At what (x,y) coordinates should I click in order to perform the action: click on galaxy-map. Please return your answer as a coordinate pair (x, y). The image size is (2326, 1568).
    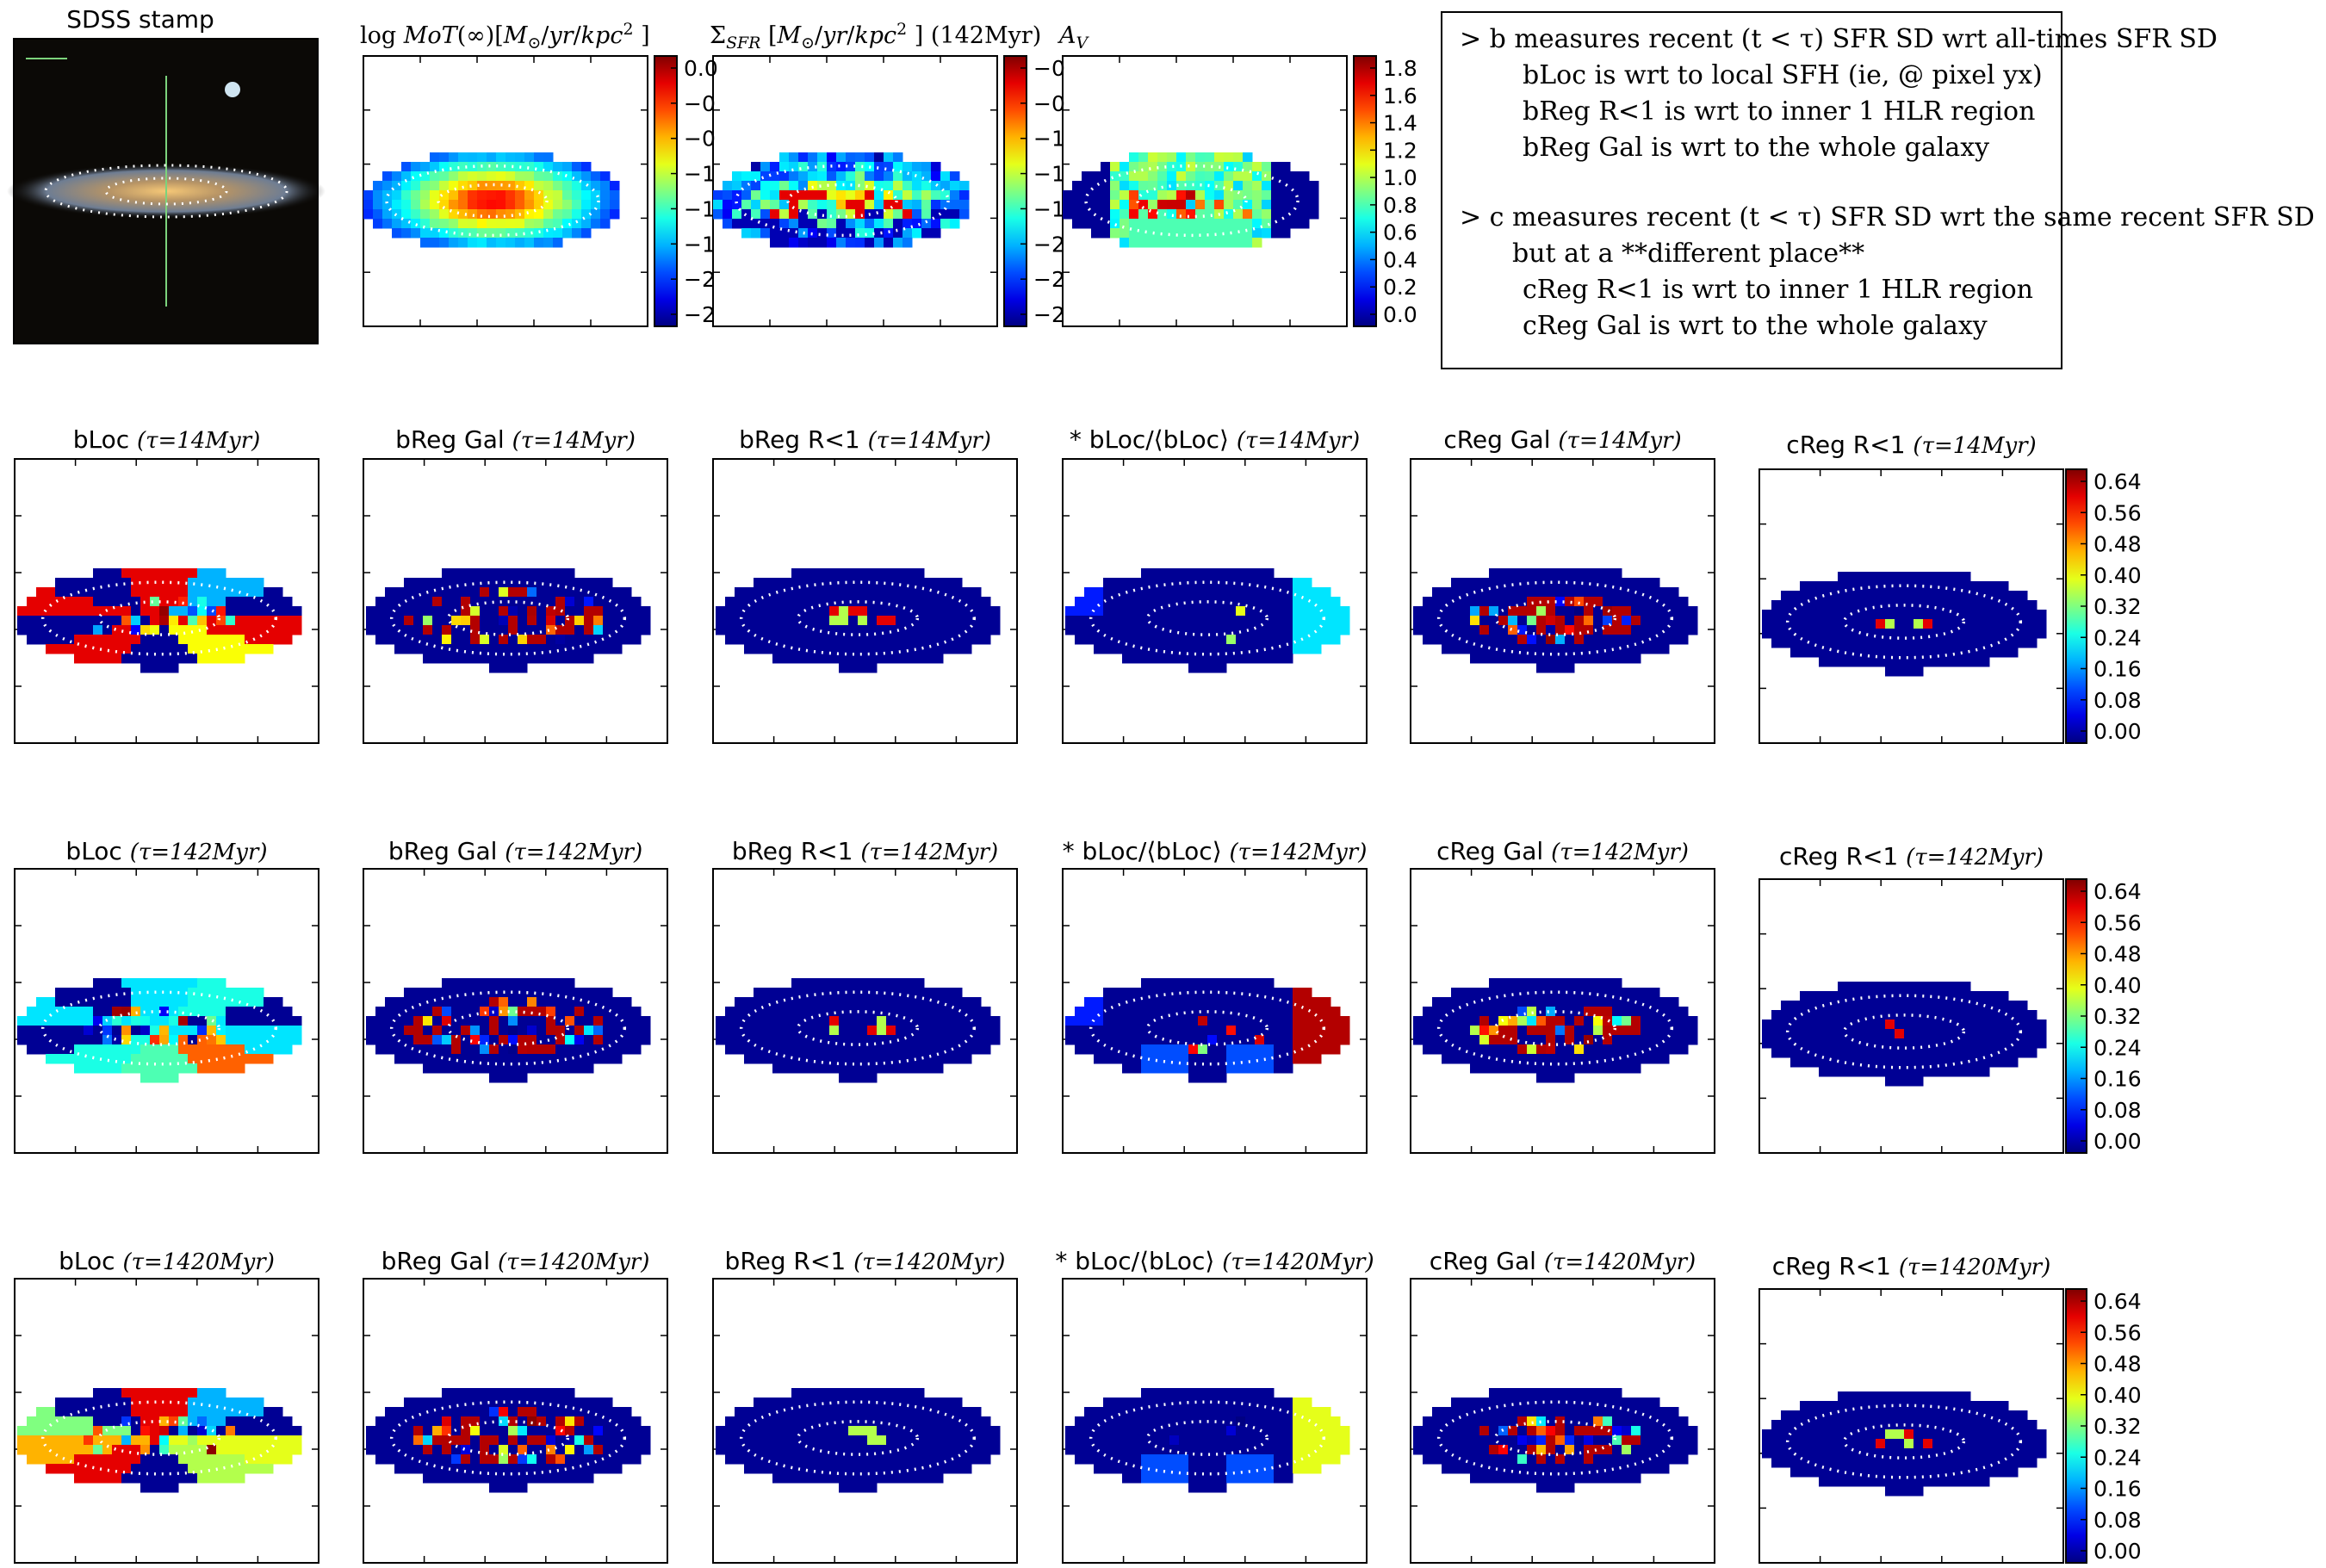
    Looking at the image, I should click on (1207, 1030).